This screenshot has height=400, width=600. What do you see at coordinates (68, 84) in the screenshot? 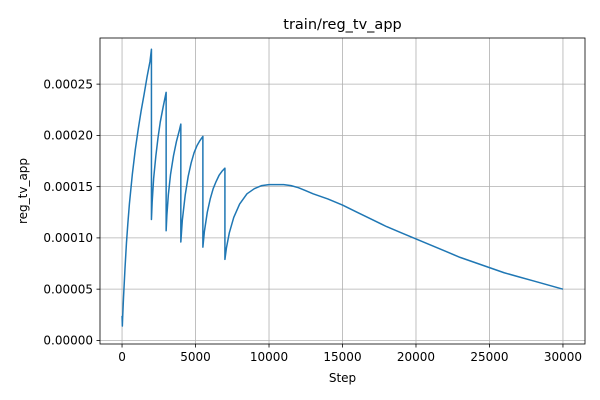
I see `y-tick-label: 0.00025` at bounding box center [68, 84].